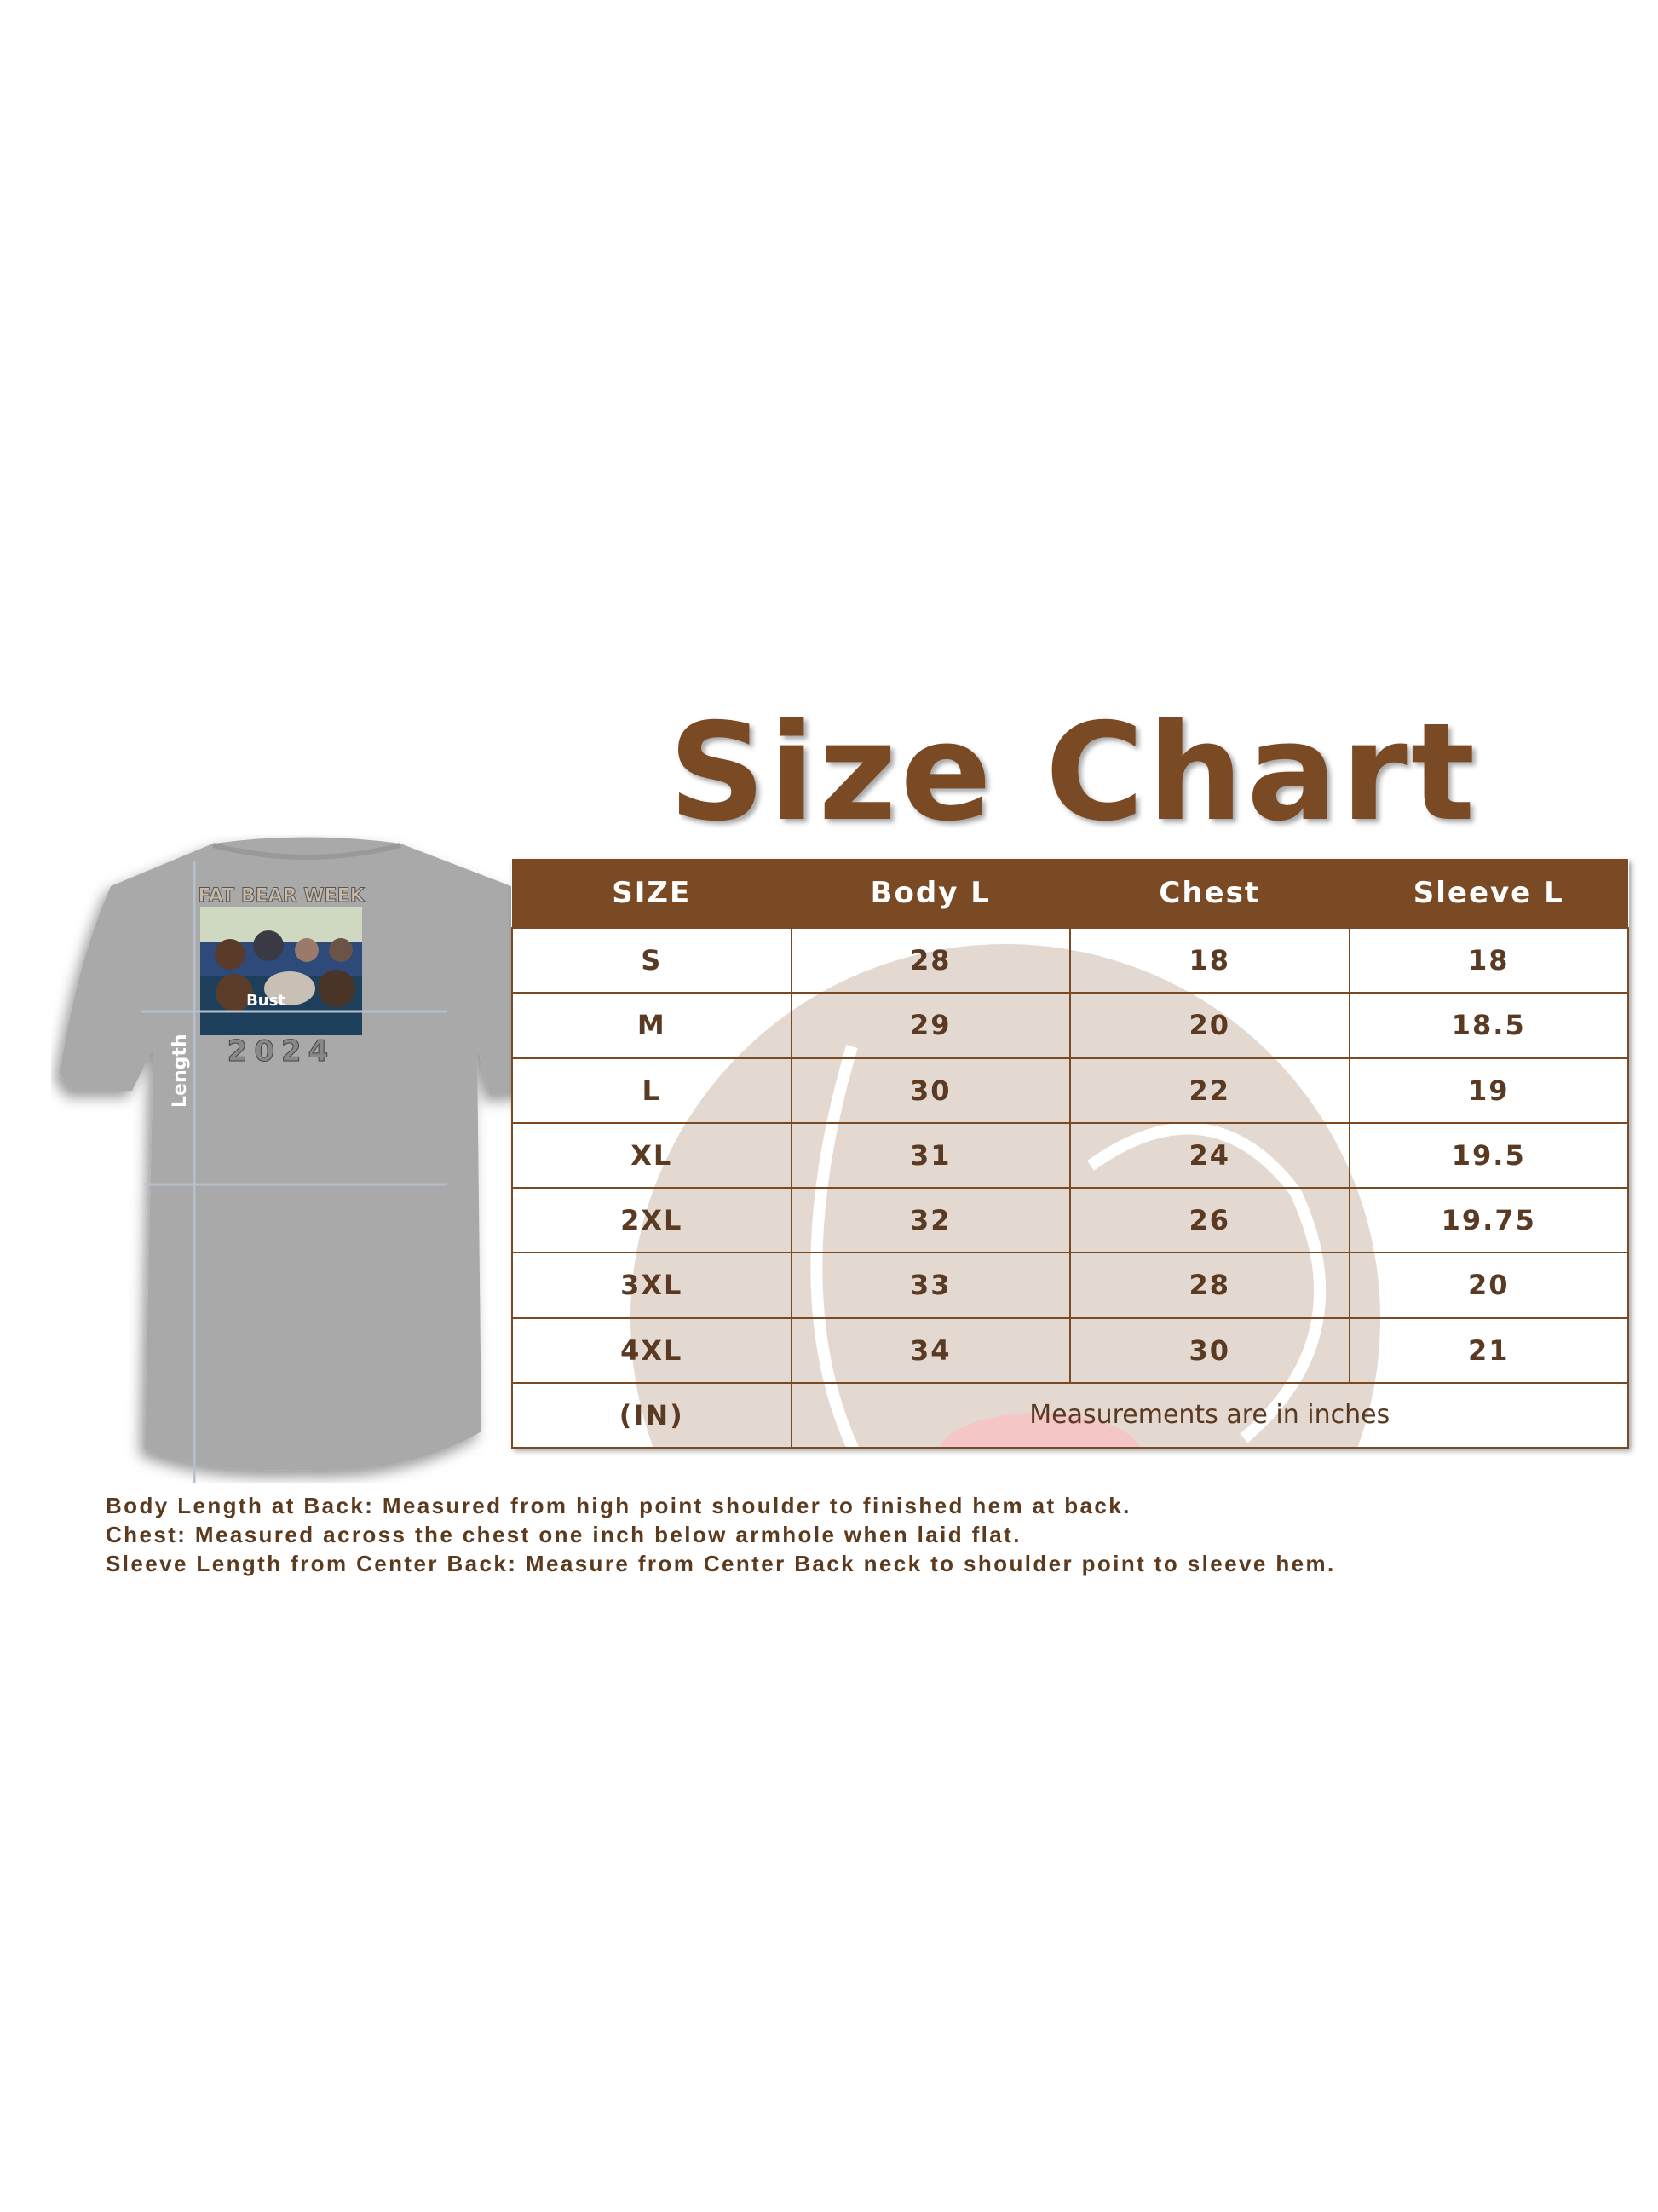 Image resolution: width=1658 pixels, height=2212 pixels. Describe the element at coordinates (281, 896) in the screenshot. I see `print-title: FAT BEAR WEEK` at that location.